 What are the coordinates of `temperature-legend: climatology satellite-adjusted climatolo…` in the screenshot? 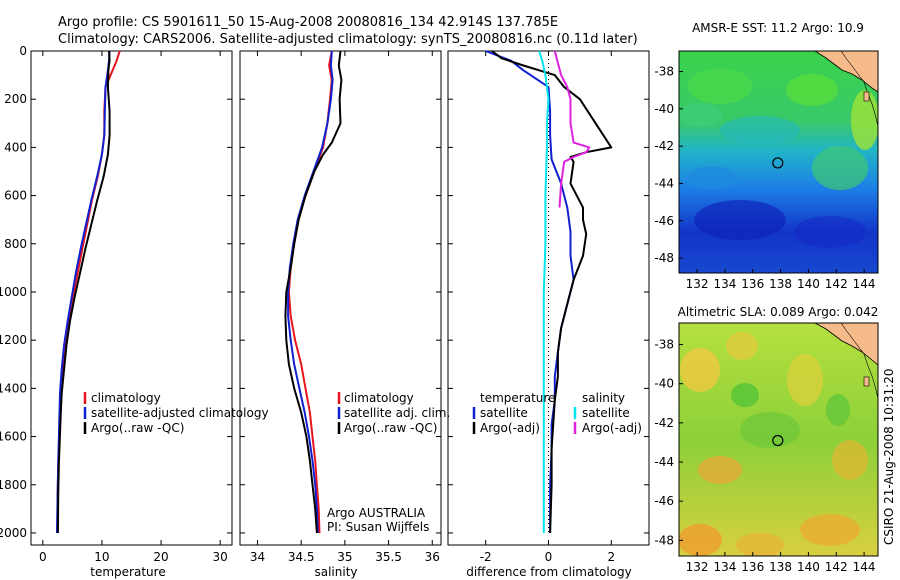 It's located at (176, 413).